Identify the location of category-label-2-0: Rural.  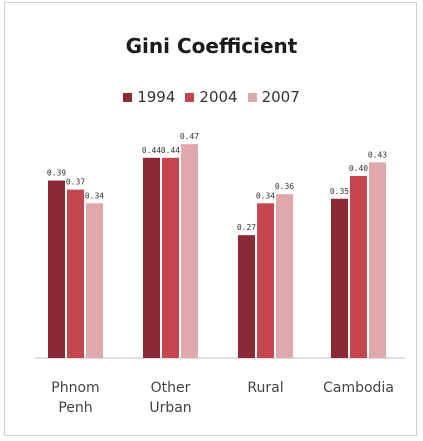
(265, 388).